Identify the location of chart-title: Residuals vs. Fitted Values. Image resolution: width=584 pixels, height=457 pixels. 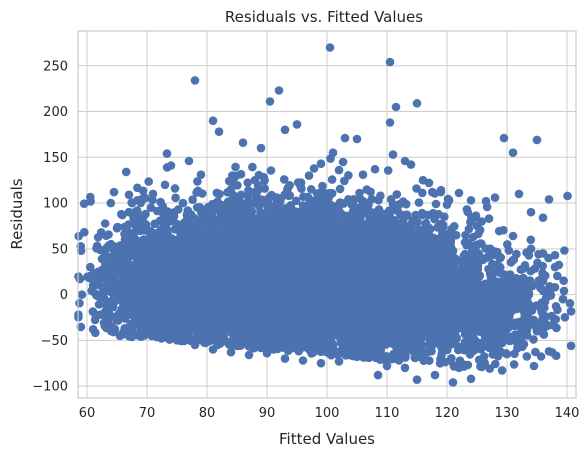
(324, 17).